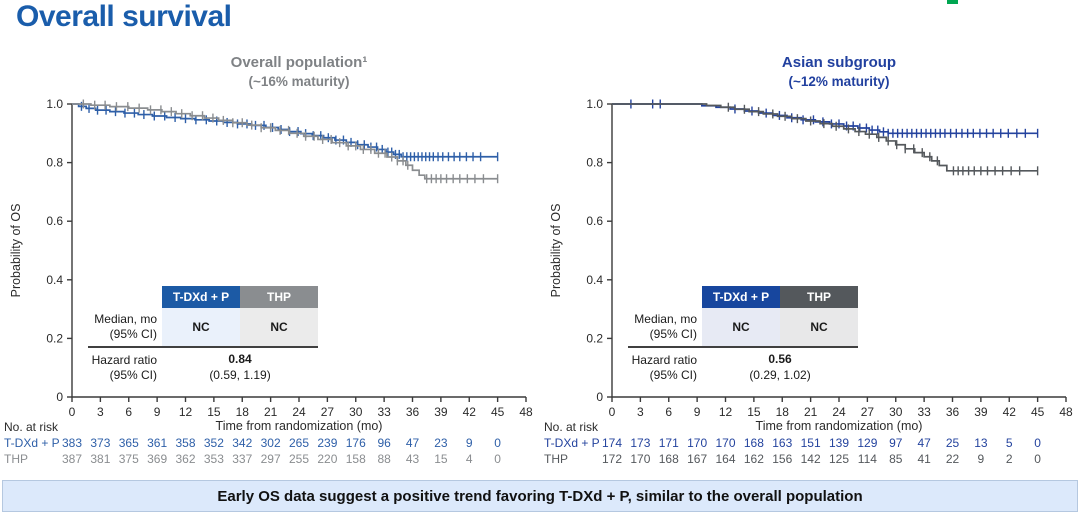 This screenshot has height=514, width=1080. Describe the element at coordinates (240, 367) in the screenshot. I see `hazard-ratio-value: 0.84 (0.59, 1.19)` at that location.